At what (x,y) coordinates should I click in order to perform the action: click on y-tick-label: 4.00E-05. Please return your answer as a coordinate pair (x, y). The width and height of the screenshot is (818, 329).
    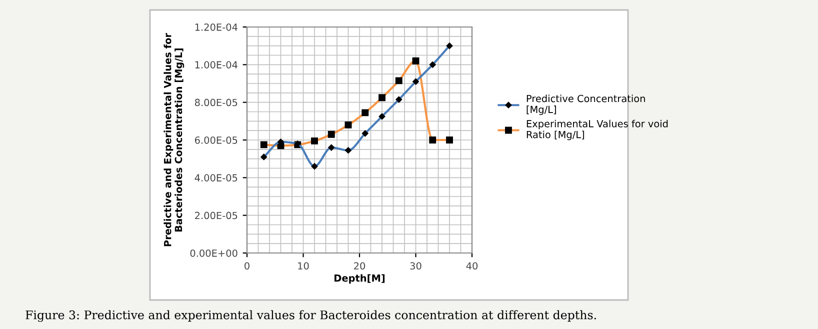
    Looking at the image, I should click on (216, 178).